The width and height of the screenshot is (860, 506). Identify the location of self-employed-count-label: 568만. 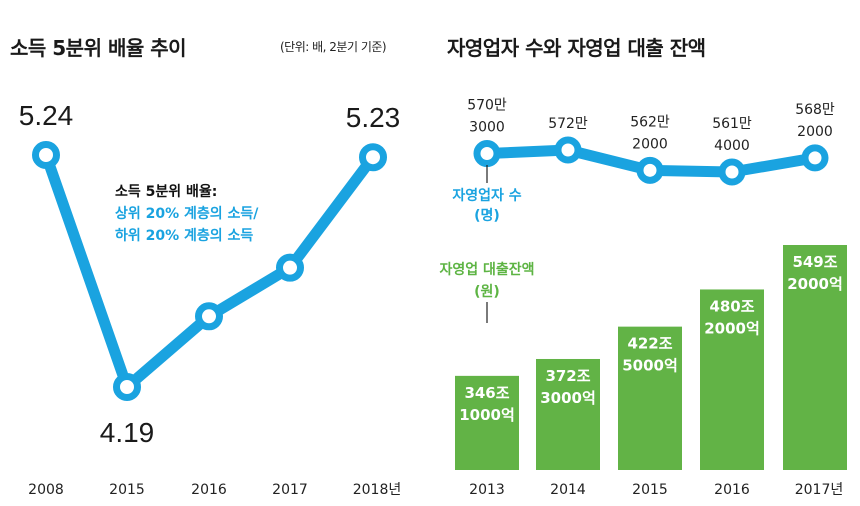
(815, 110).